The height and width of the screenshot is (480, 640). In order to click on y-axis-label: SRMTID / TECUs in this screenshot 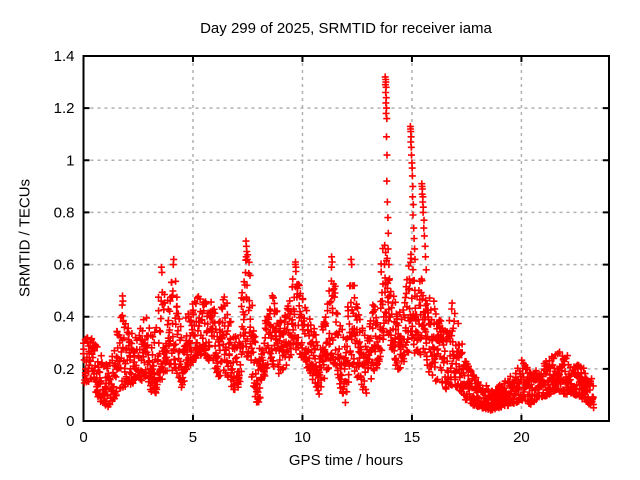, I will do `click(25, 238)`.